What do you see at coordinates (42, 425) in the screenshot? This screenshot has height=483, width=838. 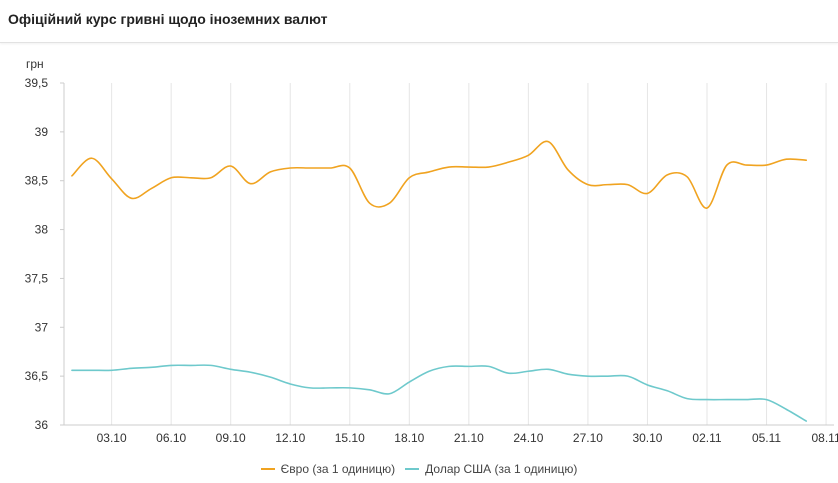 I see `y-tick-label: 36` at bounding box center [42, 425].